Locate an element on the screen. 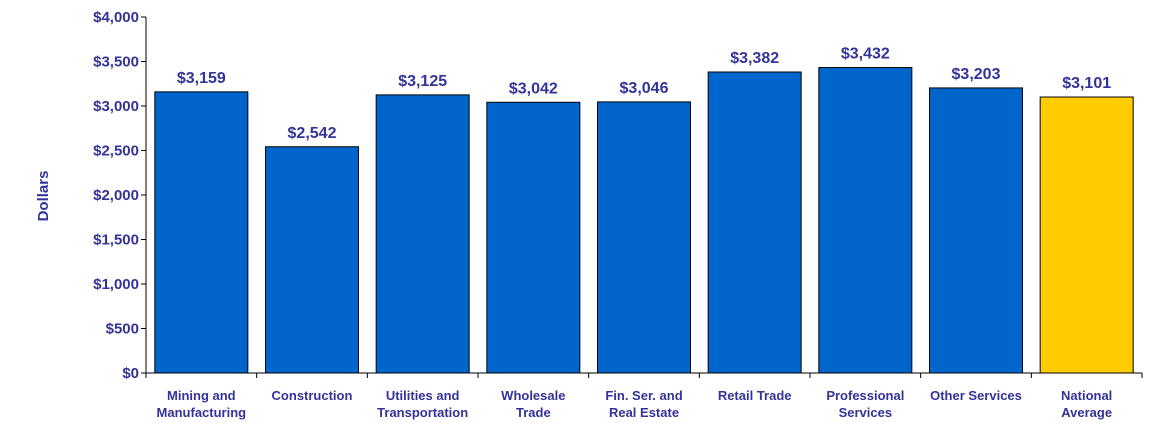  y-tick-label: $3,000 is located at coordinates (116, 106).